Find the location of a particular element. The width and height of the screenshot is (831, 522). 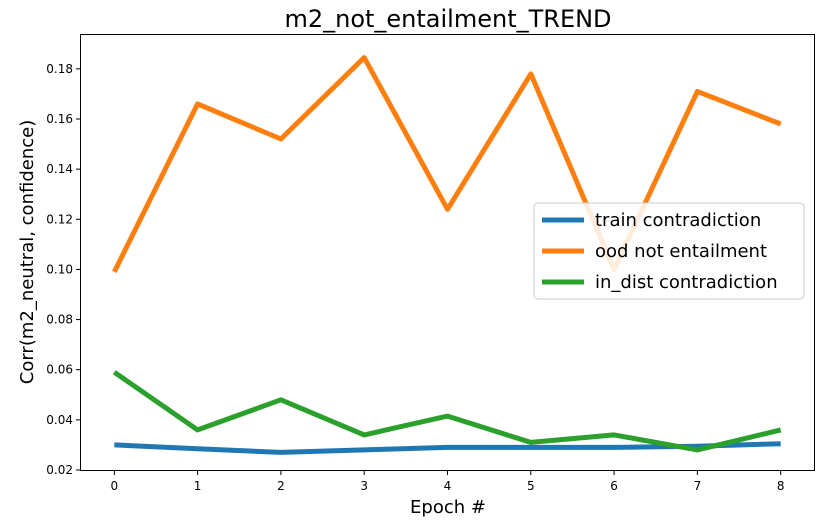

x-axis: 0 1 2 3 4 5 6 7 8 is located at coordinates (447, 481).